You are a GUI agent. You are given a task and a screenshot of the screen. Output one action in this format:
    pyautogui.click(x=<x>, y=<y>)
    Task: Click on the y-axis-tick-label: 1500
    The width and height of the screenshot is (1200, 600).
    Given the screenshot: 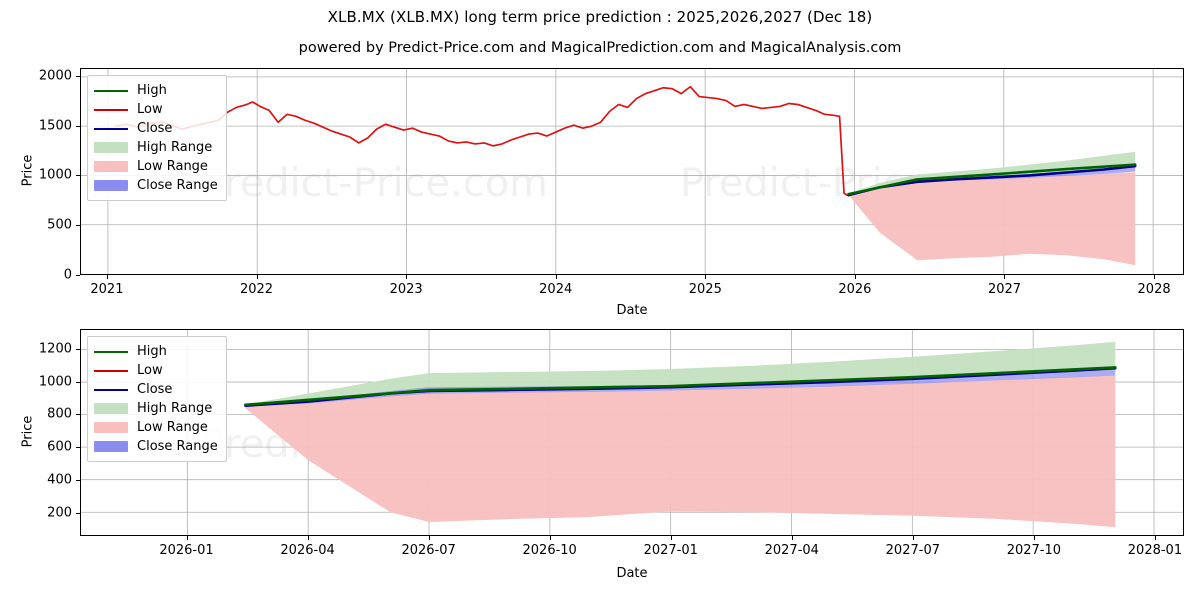 What is the action you would take?
    pyautogui.click(x=55, y=126)
    